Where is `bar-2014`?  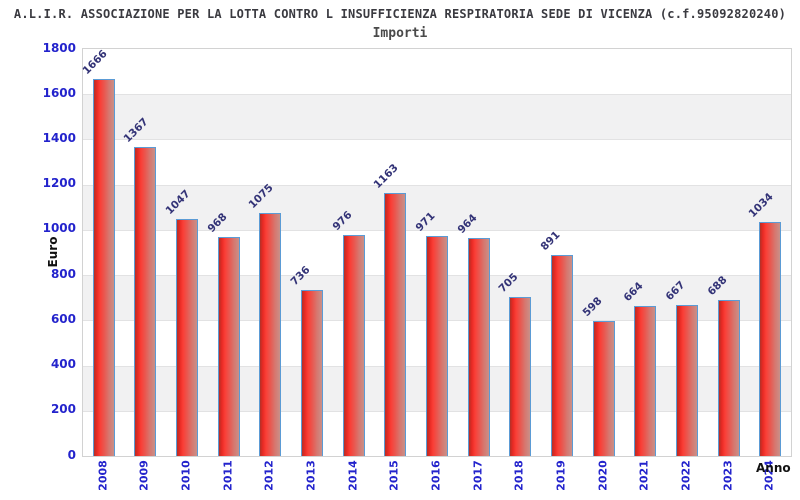
bar-2014 is located at coordinates (353, 345).